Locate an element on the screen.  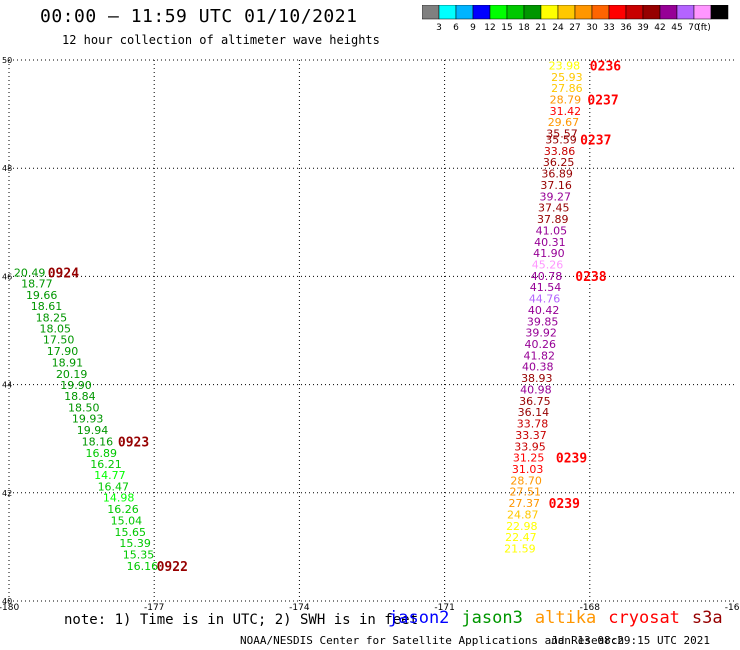
legend-jason2: jason2 is located at coordinates (419, 618).